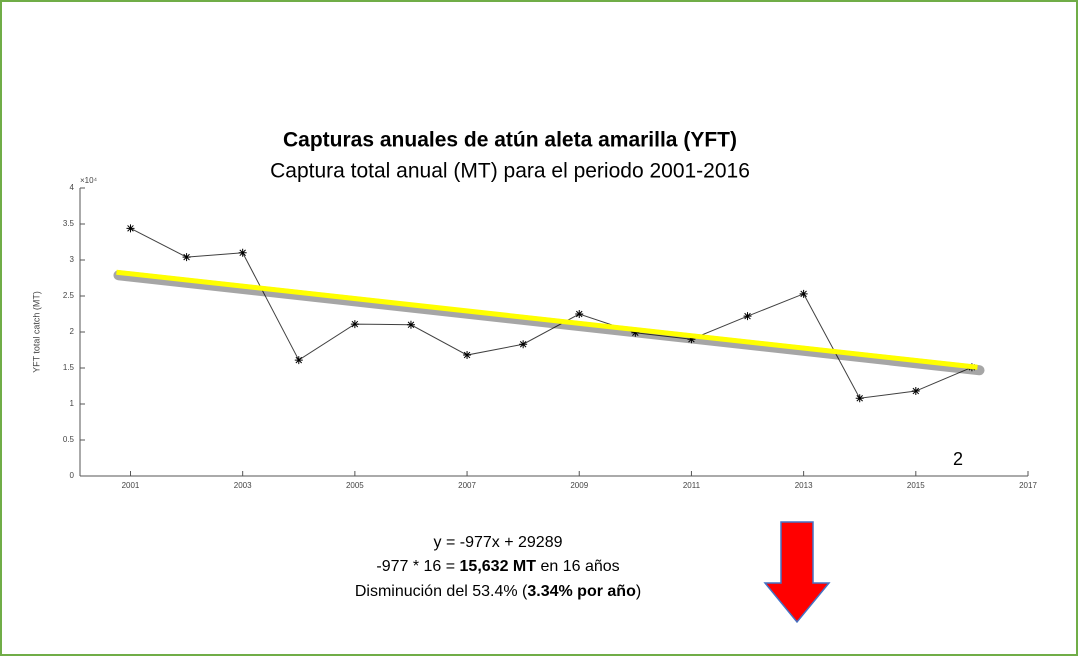  I want to click on trend-shadow, so click(549, 323).